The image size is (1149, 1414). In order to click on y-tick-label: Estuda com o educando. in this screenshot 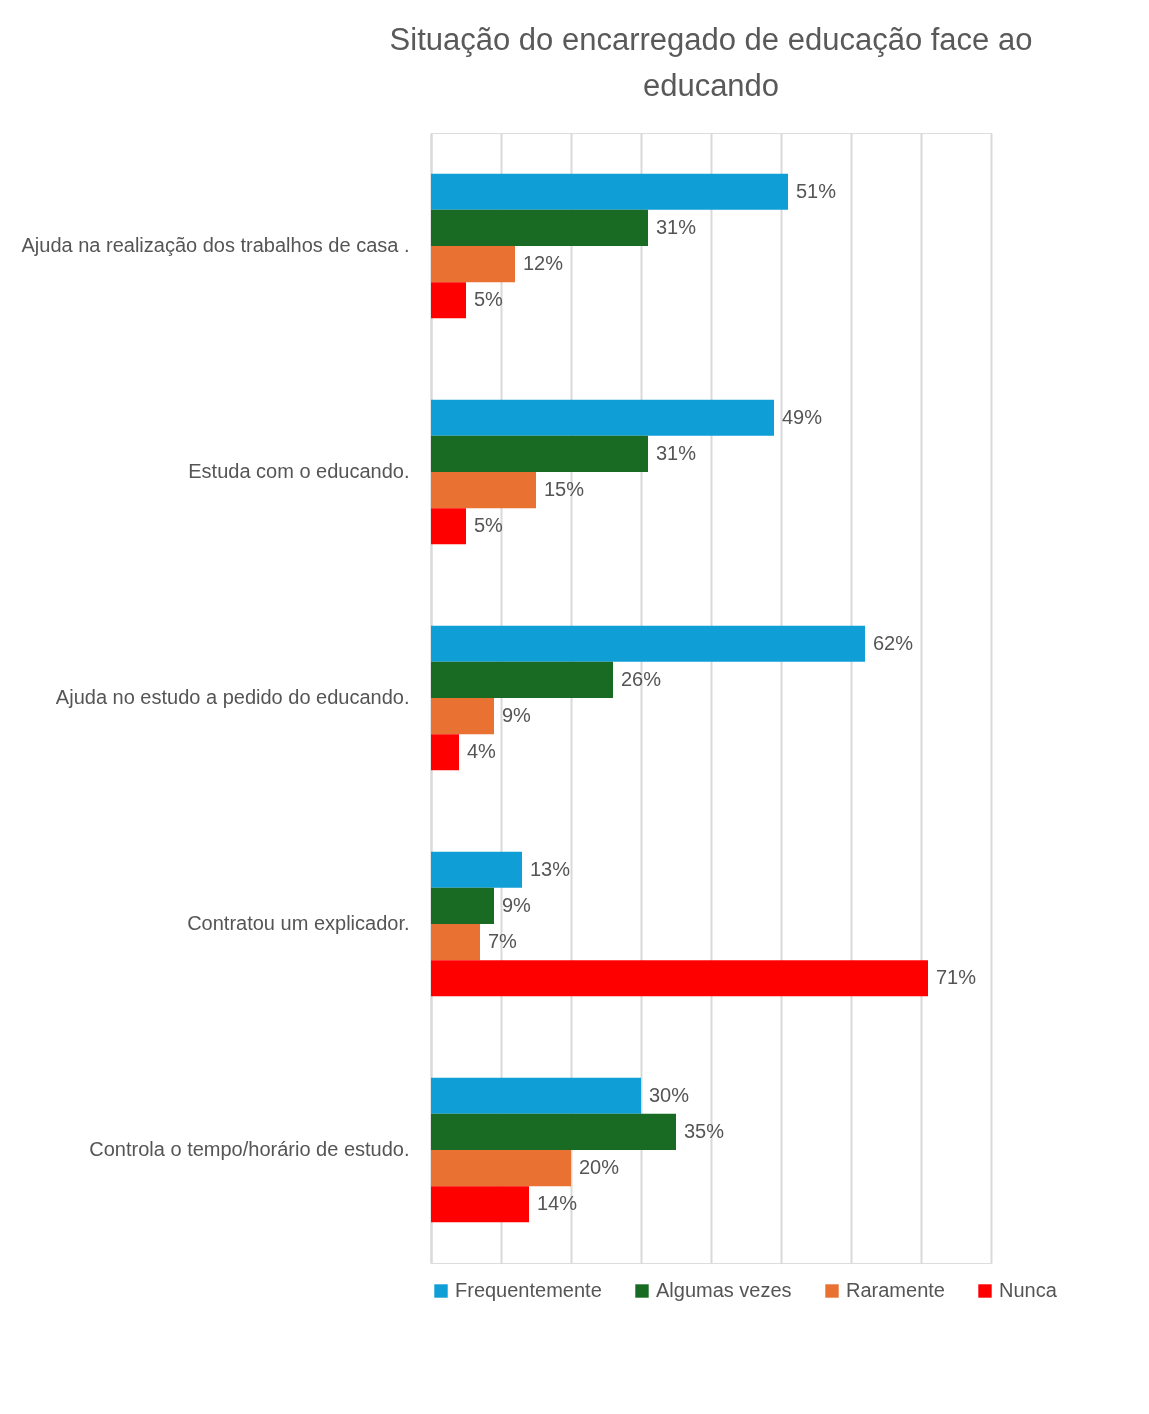, I will do `click(299, 471)`.